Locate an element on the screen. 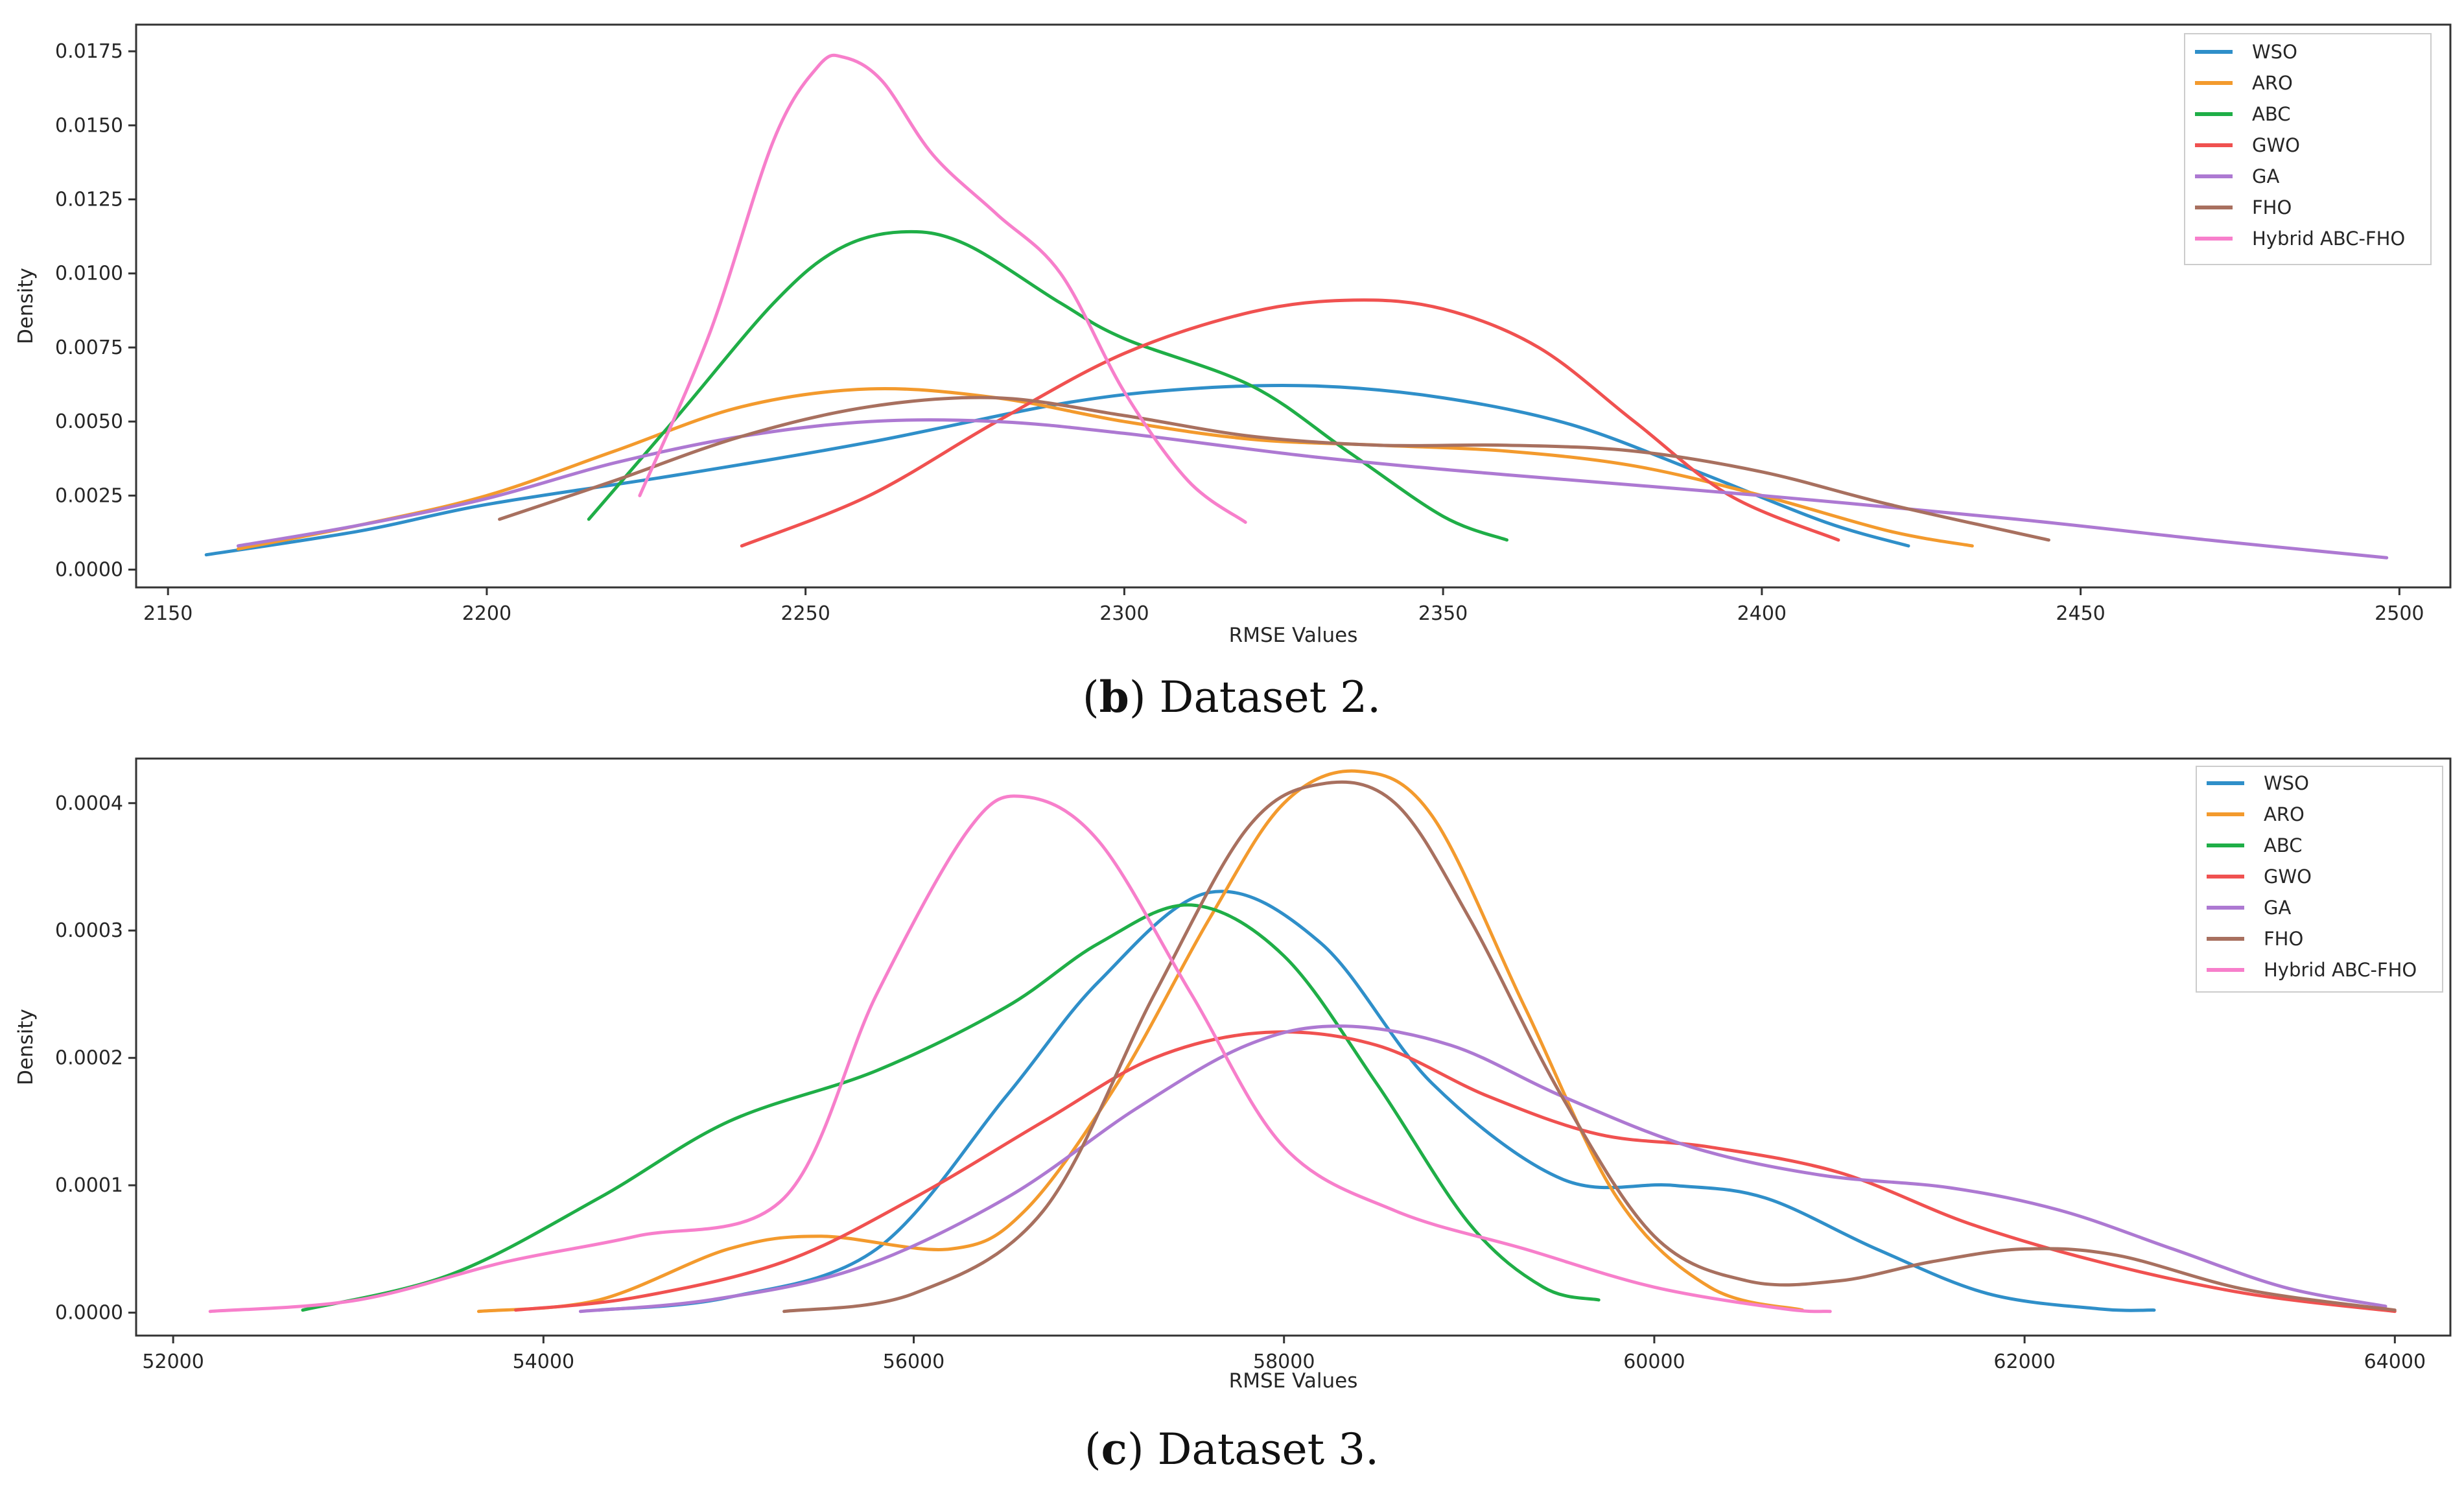 The width and height of the screenshot is (2464, 1486). x-tick: 62000 is located at coordinates (2025, 1355).